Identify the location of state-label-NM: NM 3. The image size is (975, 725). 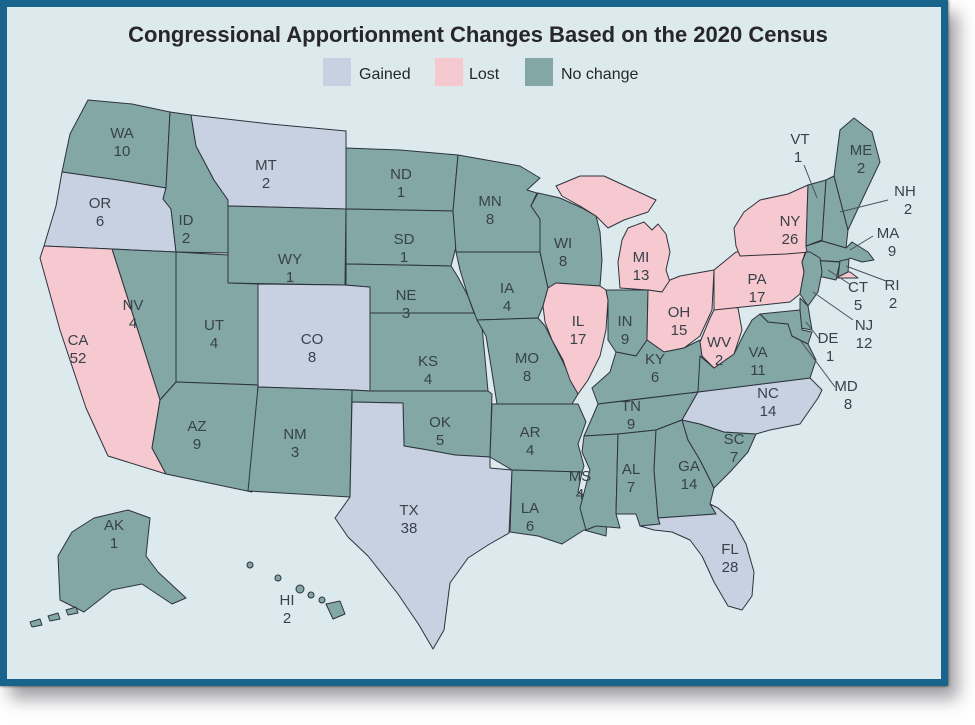
(294, 443).